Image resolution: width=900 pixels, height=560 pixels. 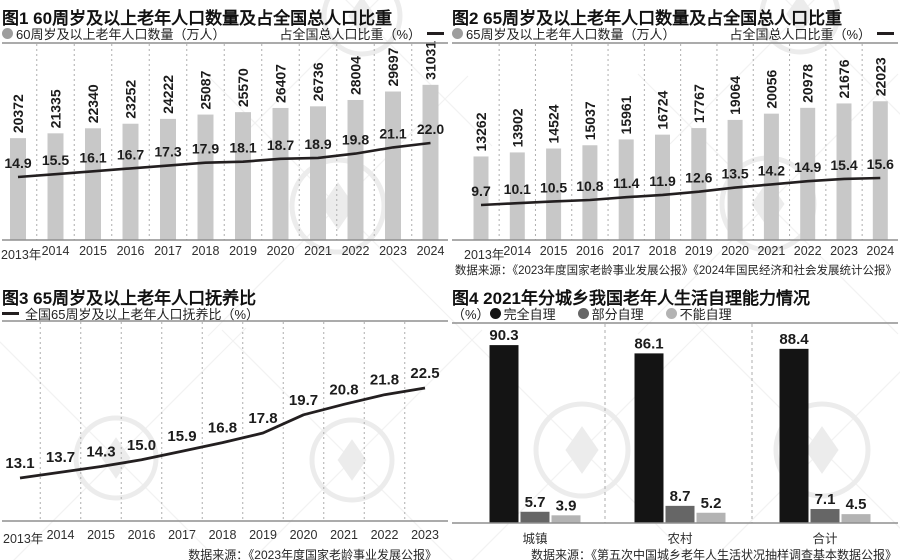 What do you see at coordinates (281, 83) in the screenshot?
I see `bar-value-label: 26407` at bounding box center [281, 83].